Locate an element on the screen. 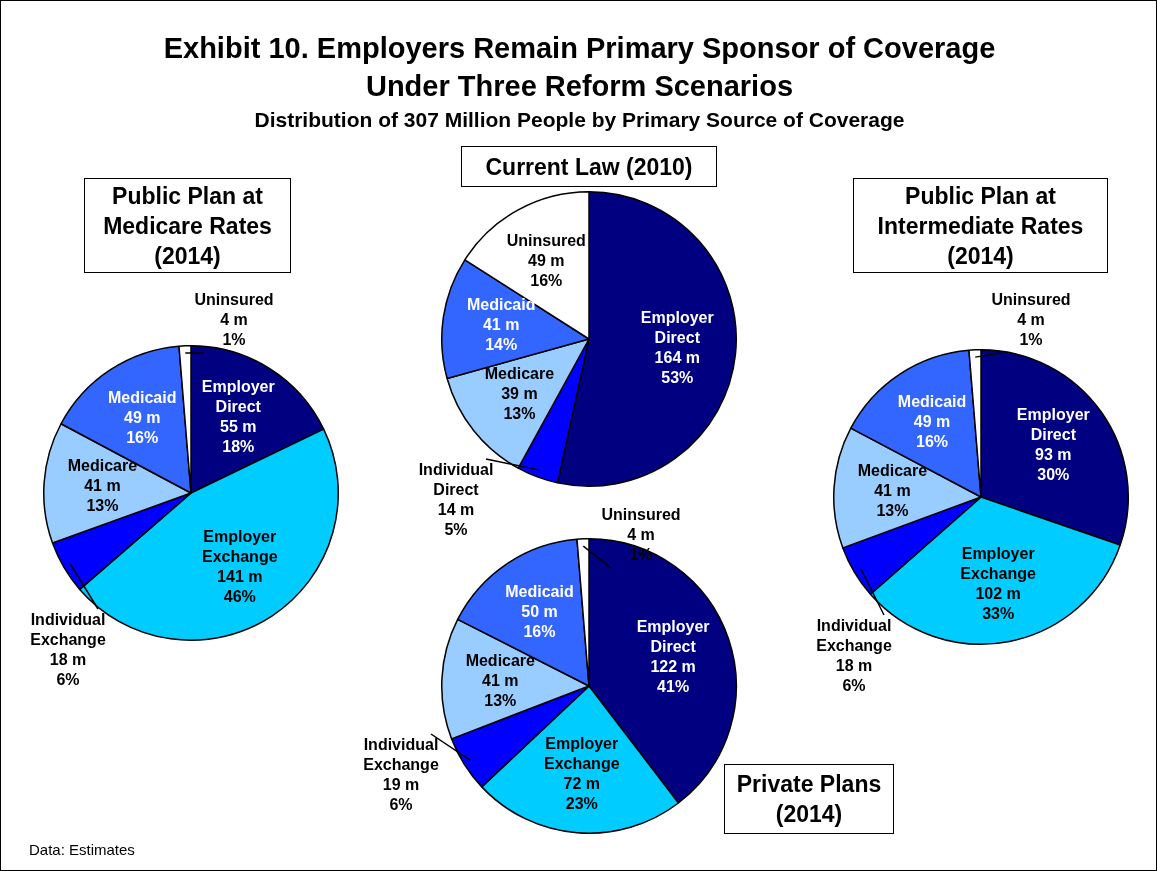  data-label: 14 m 5% is located at coordinates (456, 520).